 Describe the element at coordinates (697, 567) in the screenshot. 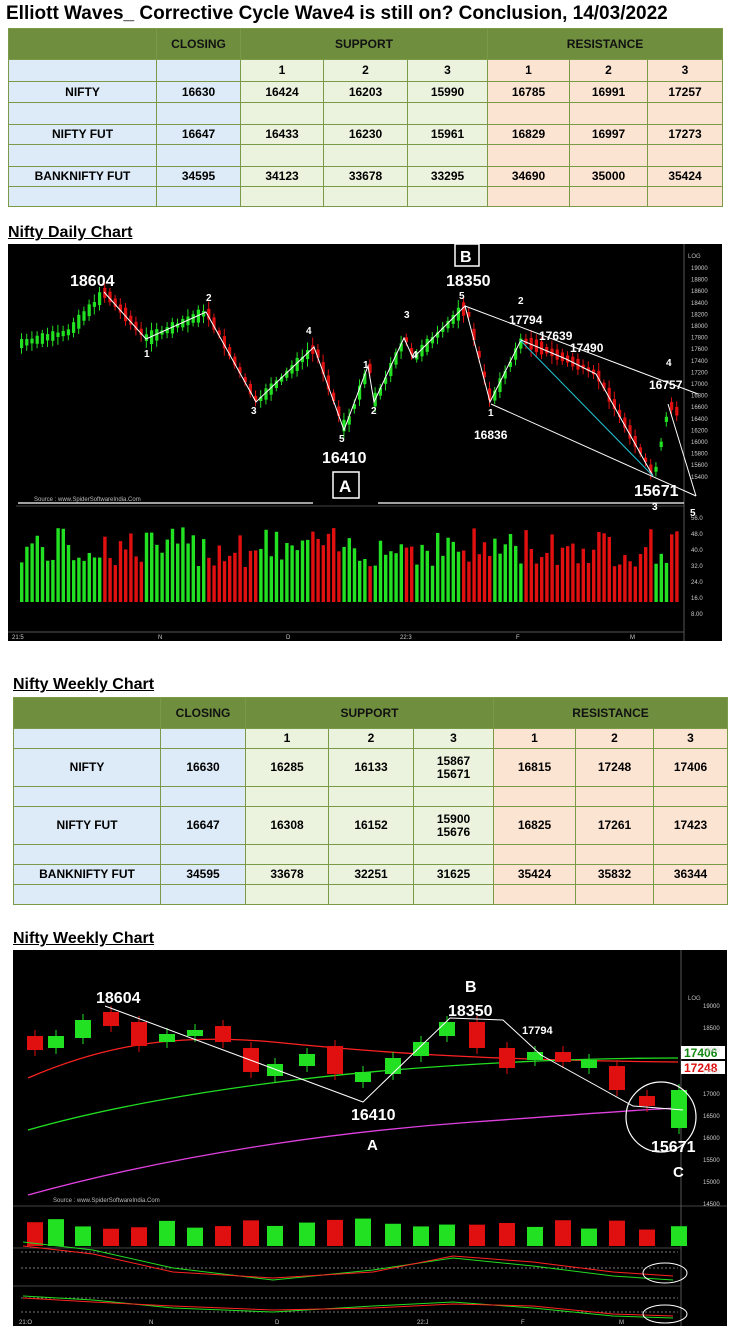

I see `daily-volume-axis: 56.0 48.0 40.0 32.0 24.0 16.0 8.00` at that location.